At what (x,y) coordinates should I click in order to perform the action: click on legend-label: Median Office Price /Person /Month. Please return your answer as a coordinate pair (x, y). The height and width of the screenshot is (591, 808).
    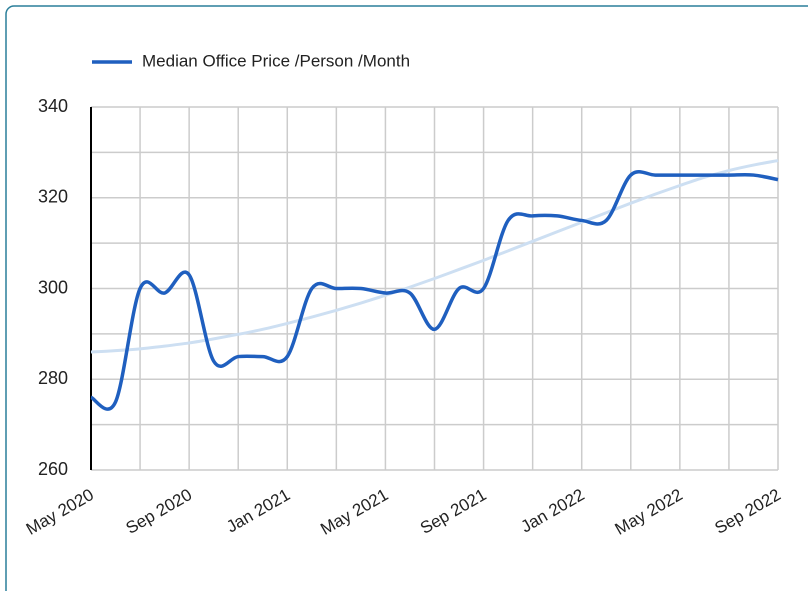
    Looking at the image, I should click on (276, 60).